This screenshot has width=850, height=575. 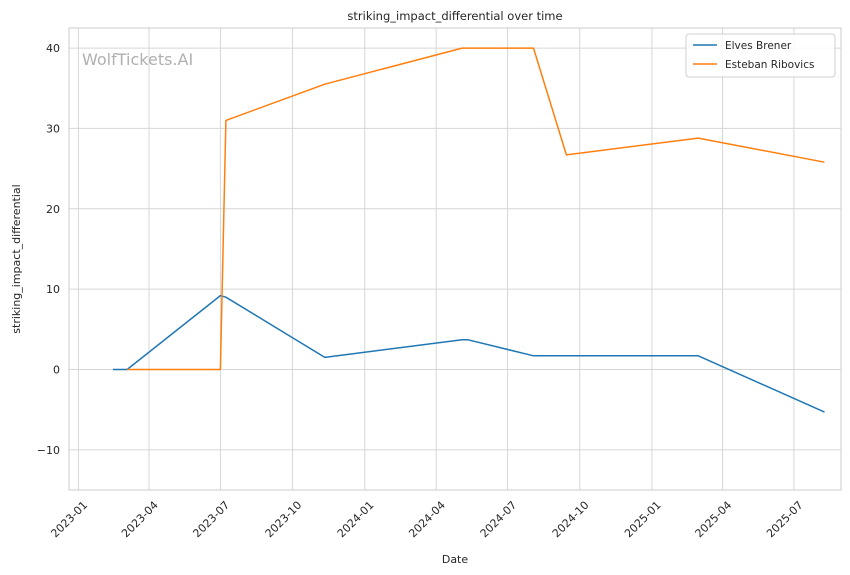 I want to click on legend-box, so click(x=760, y=55).